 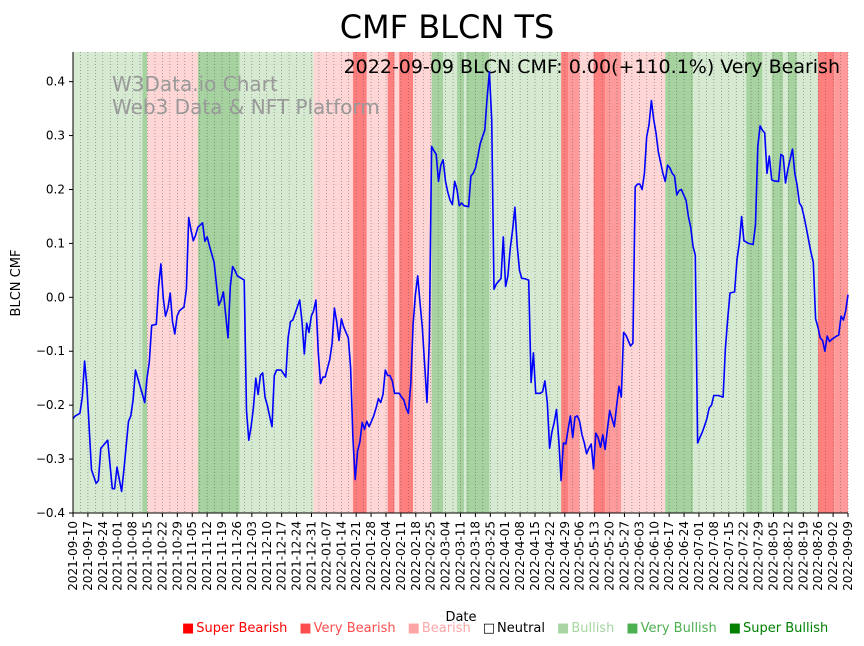 What do you see at coordinates (593, 628) in the screenshot?
I see `legend-label: Bullish` at bounding box center [593, 628].